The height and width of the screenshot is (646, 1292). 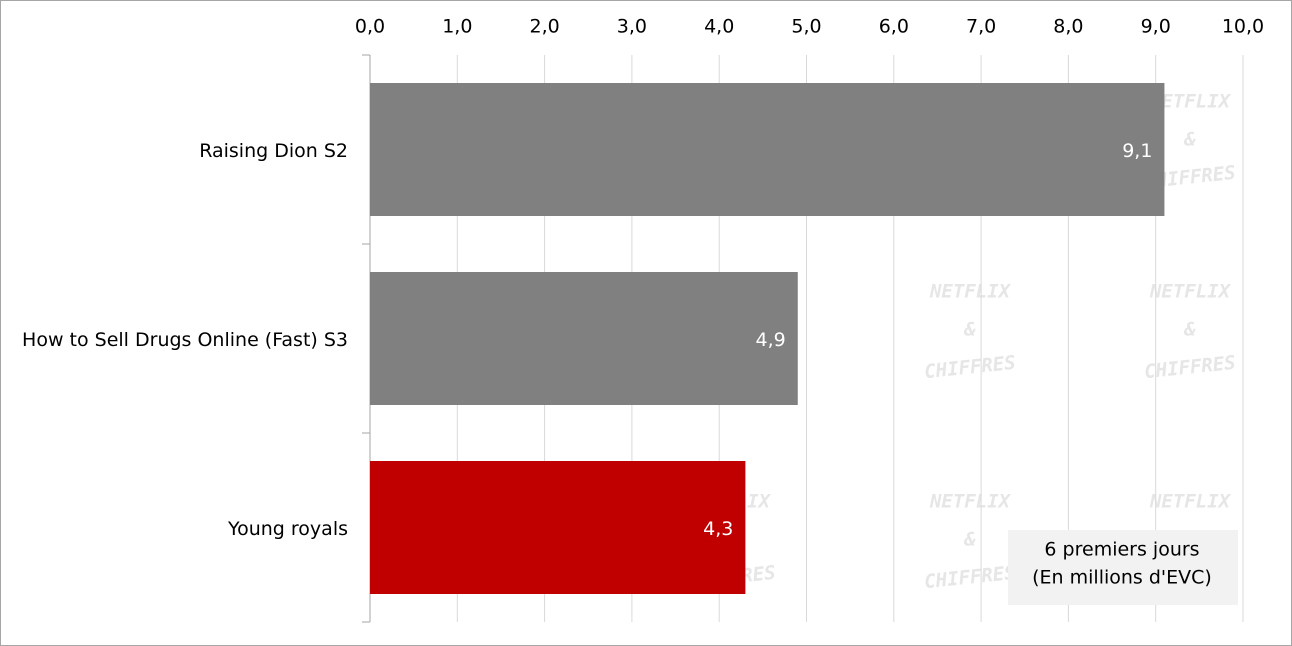 I want to click on x-tick-label: 3,0, so click(x=632, y=27).